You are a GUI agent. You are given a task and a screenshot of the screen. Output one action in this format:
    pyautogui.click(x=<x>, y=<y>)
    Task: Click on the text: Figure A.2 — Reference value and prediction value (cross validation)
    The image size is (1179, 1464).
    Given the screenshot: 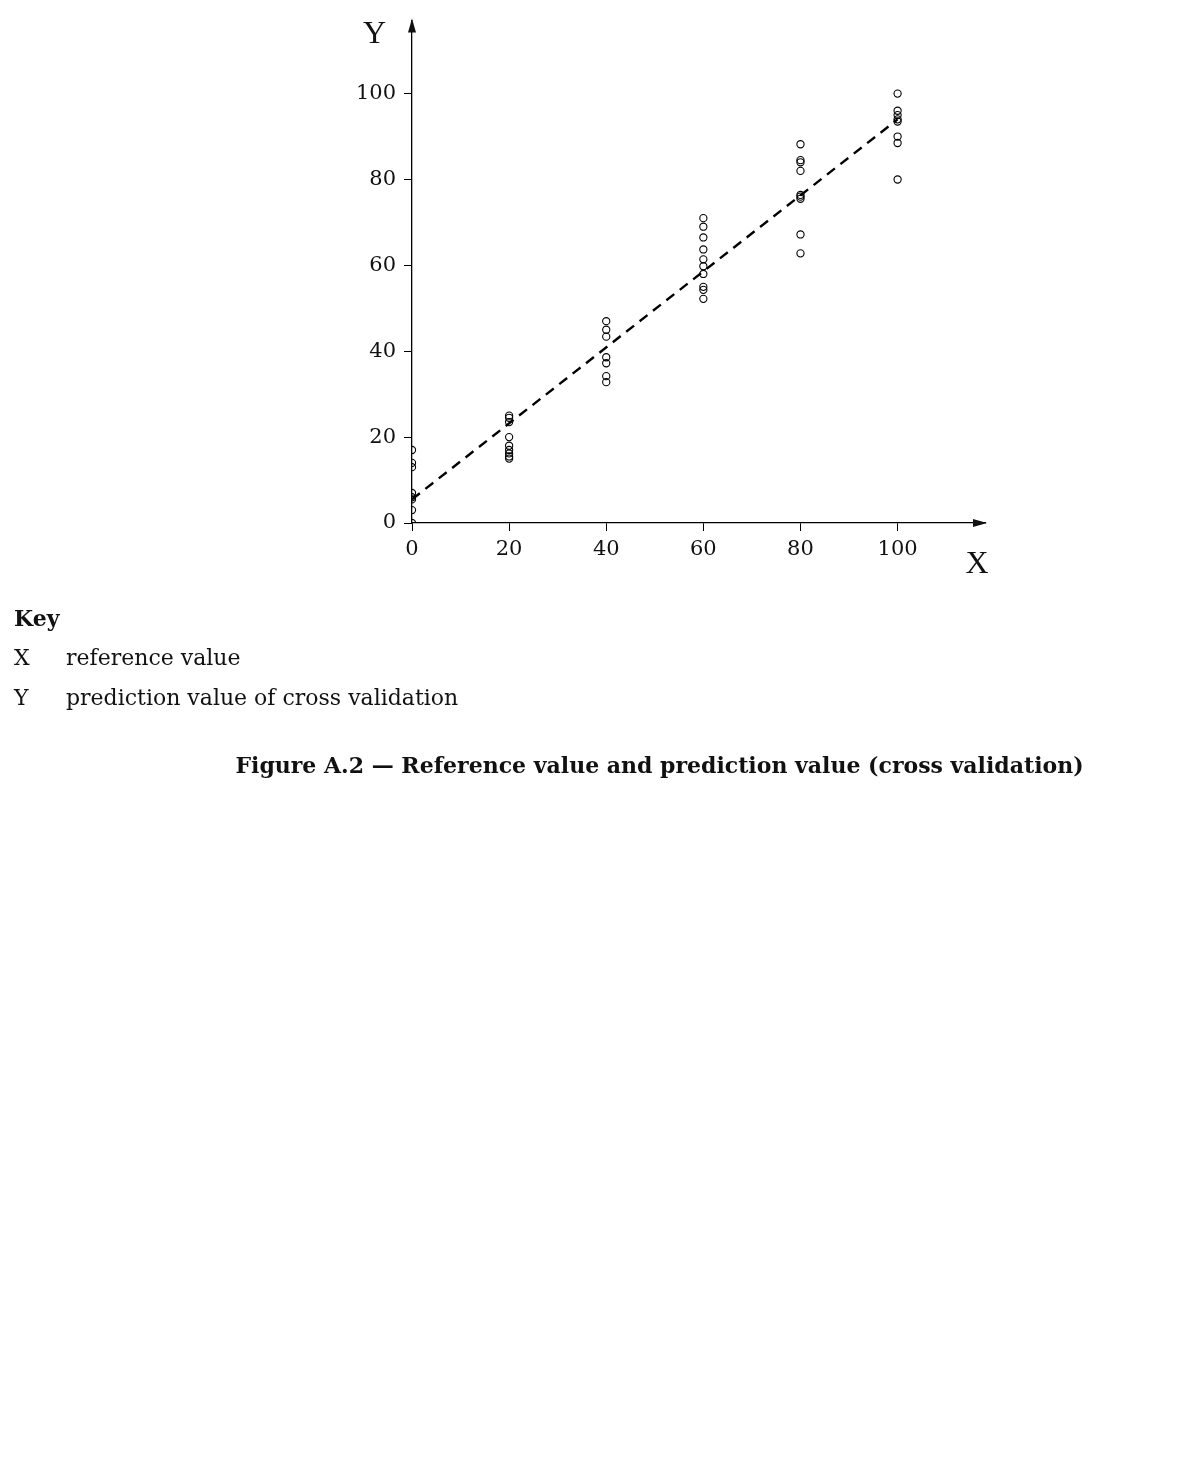 What is the action you would take?
    pyautogui.click(x=659, y=765)
    